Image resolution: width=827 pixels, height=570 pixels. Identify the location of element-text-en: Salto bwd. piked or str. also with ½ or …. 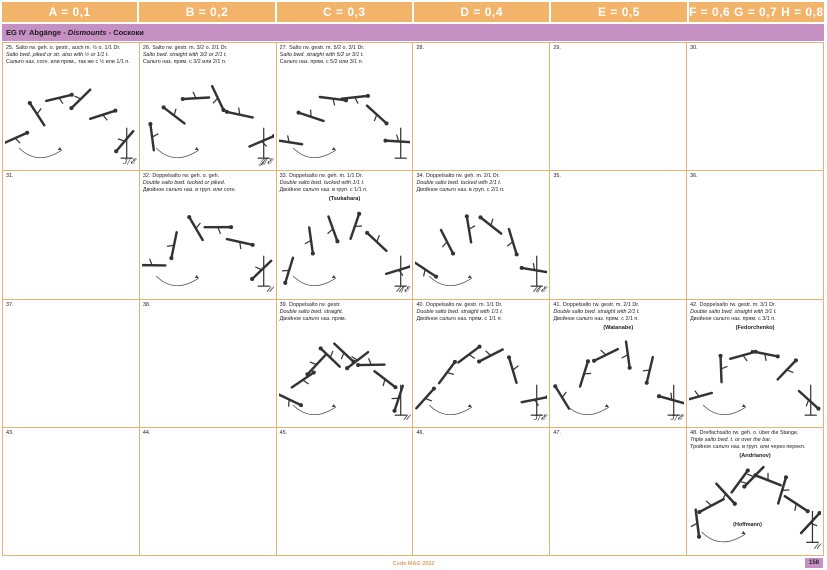
(57, 55).